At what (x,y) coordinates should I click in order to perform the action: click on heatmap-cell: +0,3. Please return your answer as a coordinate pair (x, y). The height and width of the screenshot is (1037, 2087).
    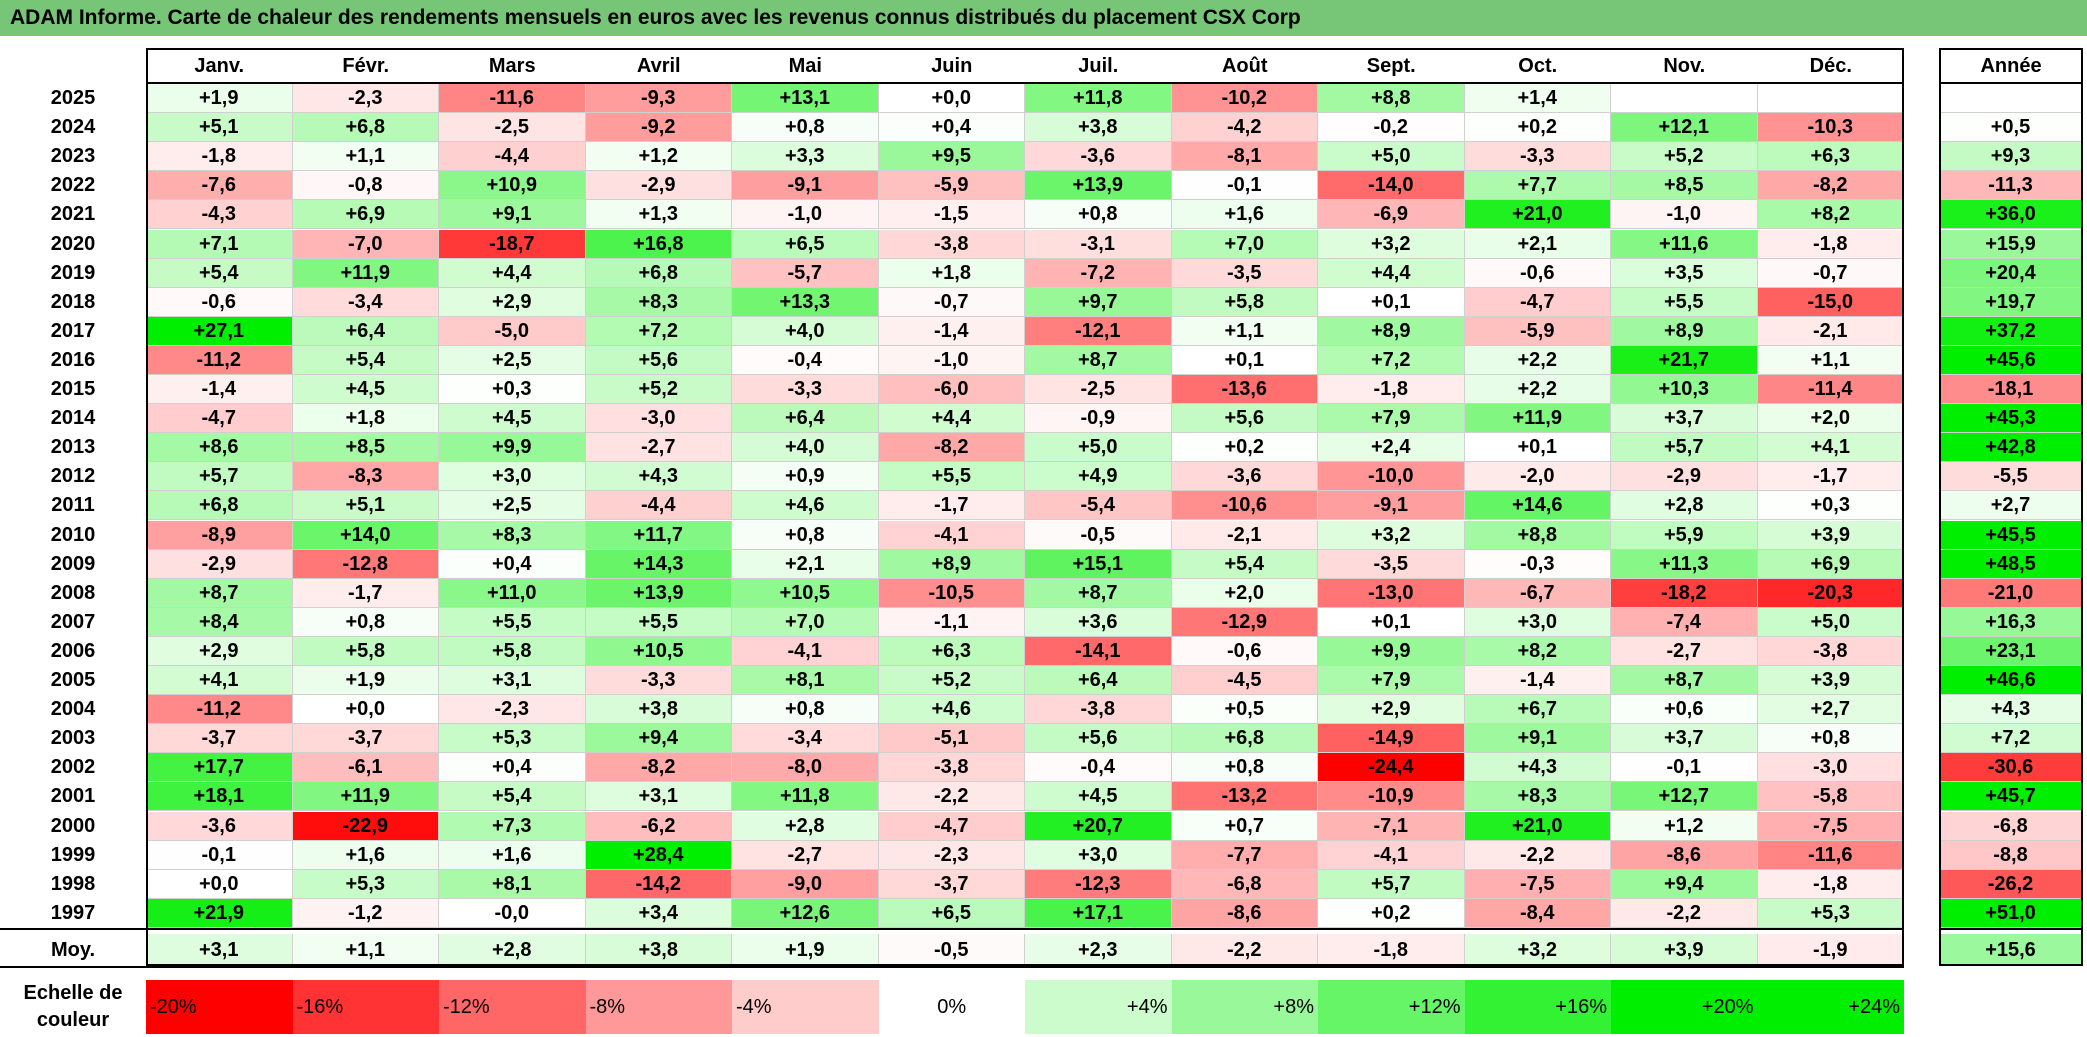
    Looking at the image, I should click on (512, 390).